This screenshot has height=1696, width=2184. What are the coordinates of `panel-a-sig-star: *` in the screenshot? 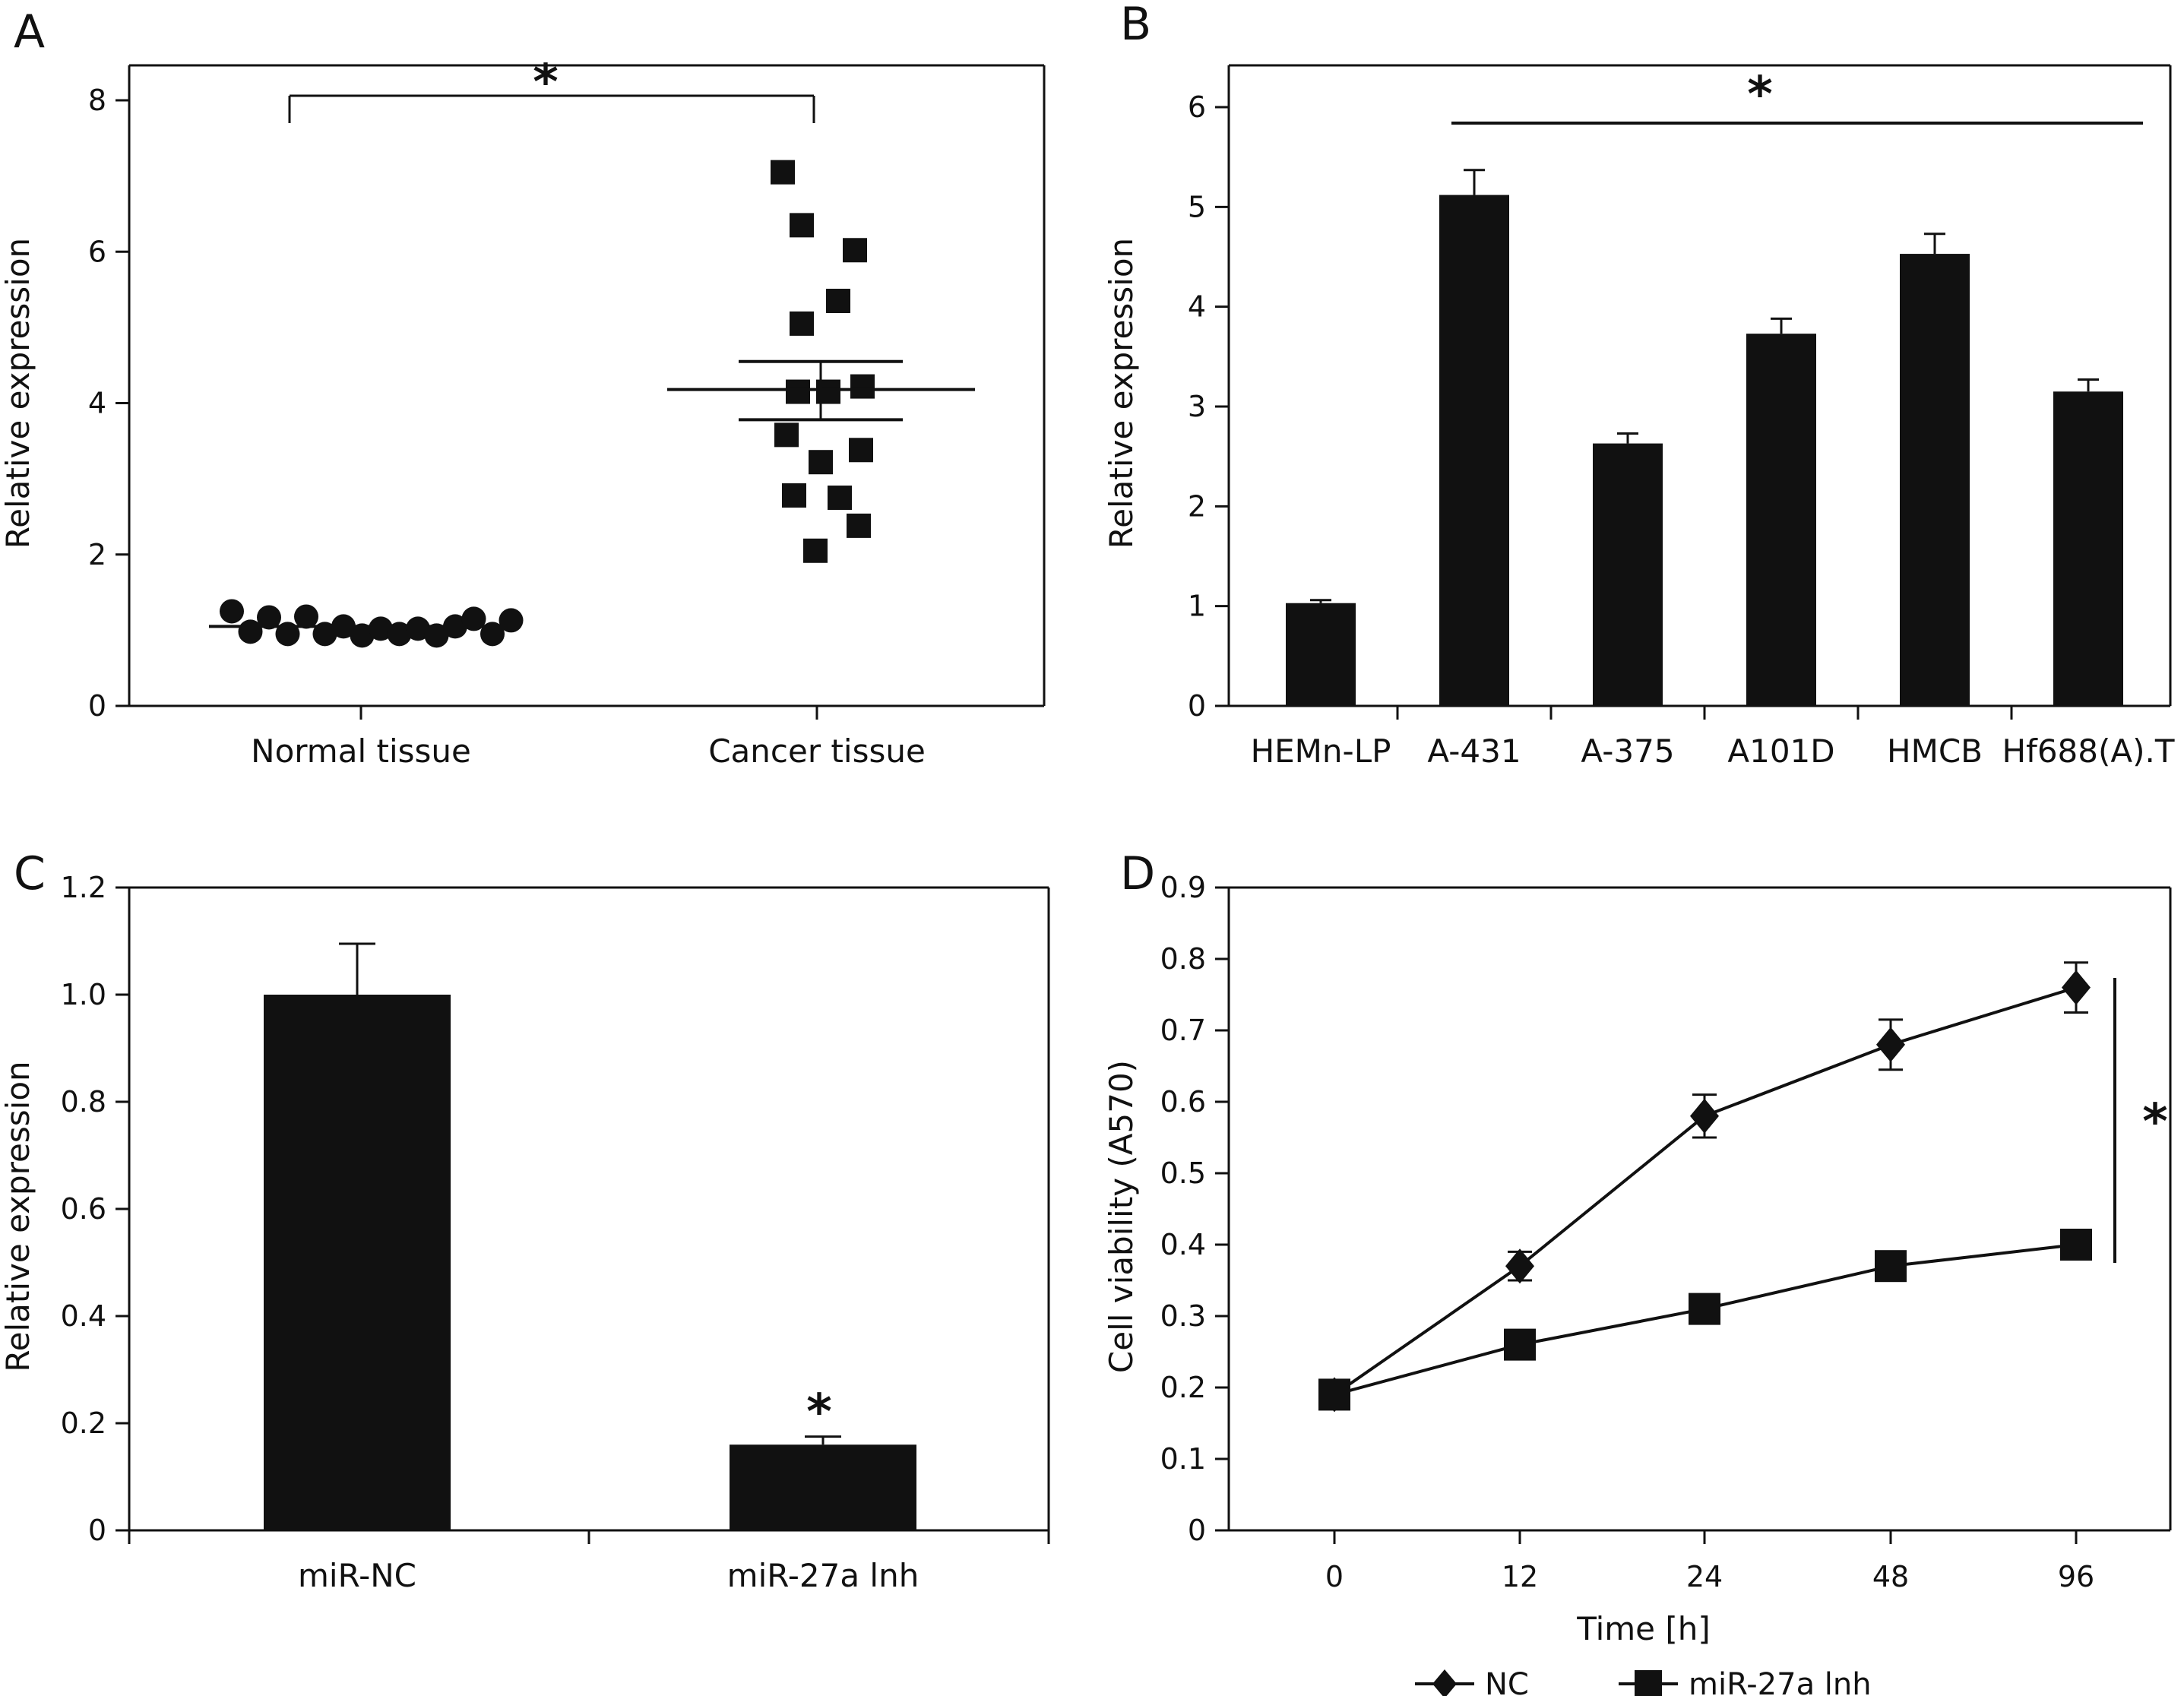 It's located at (545, 83).